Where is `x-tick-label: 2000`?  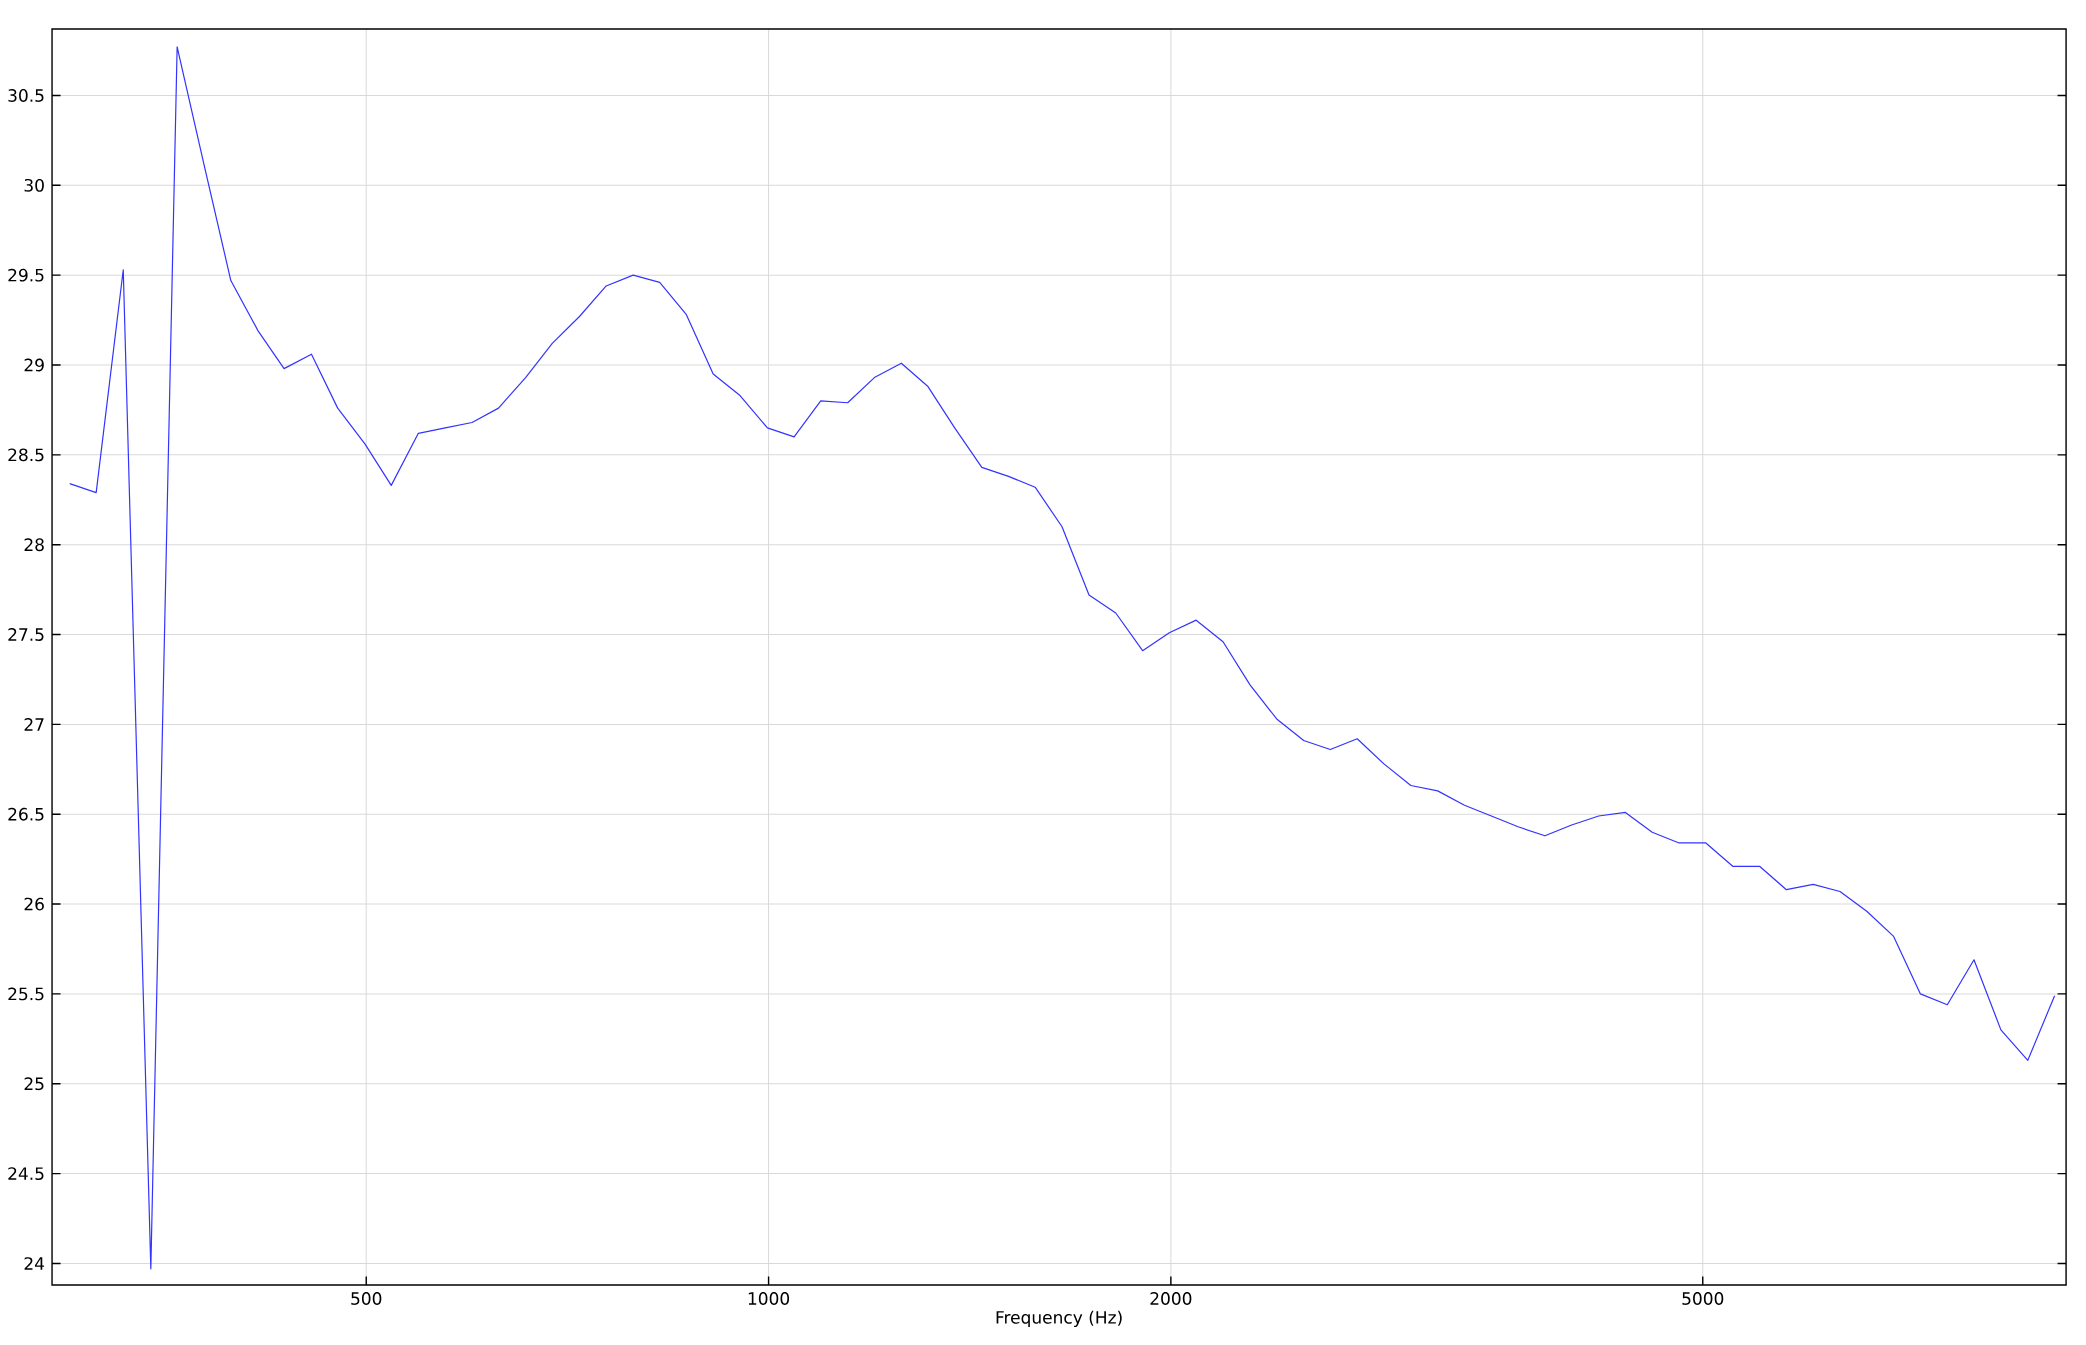 x-tick-label: 2000 is located at coordinates (1171, 1298).